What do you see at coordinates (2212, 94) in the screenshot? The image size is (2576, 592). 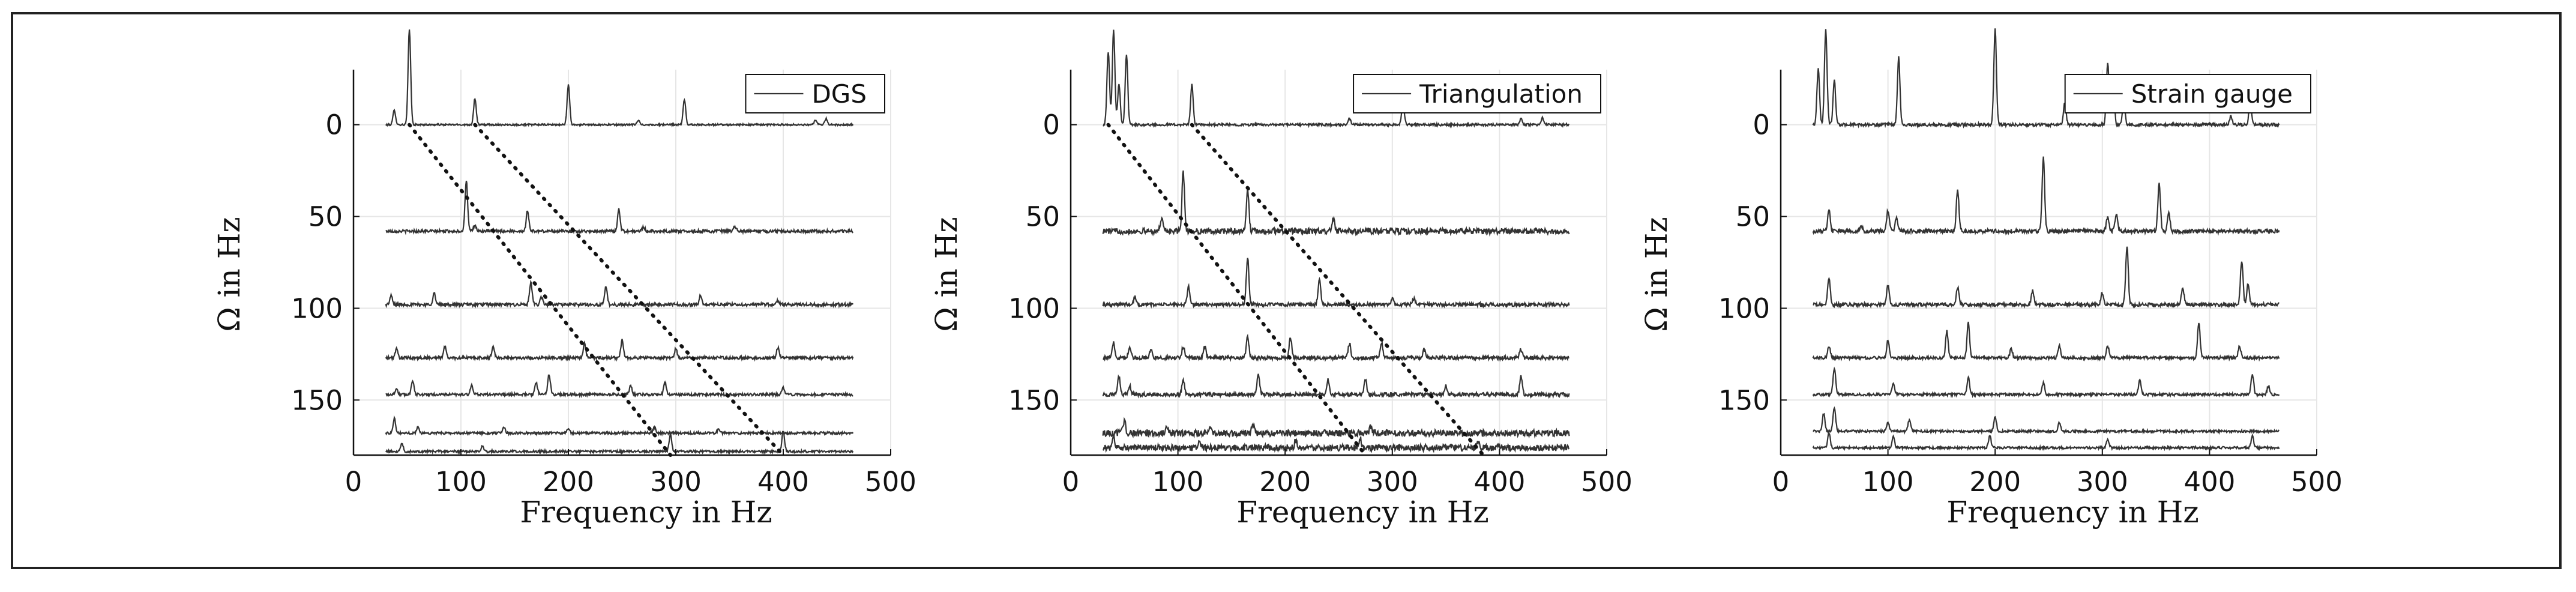 I see `legend-label: Strain gauge` at bounding box center [2212, 94].